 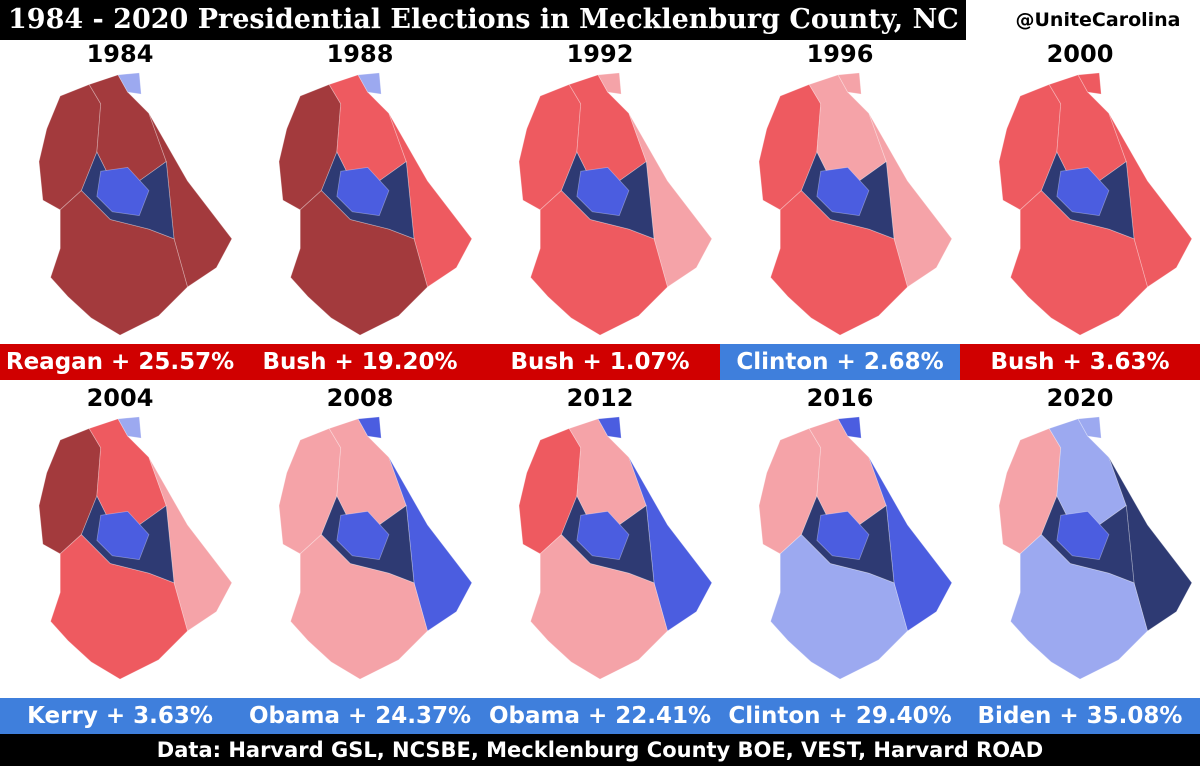 I want to click on year-label: 2008, so click(x=360, y=398).